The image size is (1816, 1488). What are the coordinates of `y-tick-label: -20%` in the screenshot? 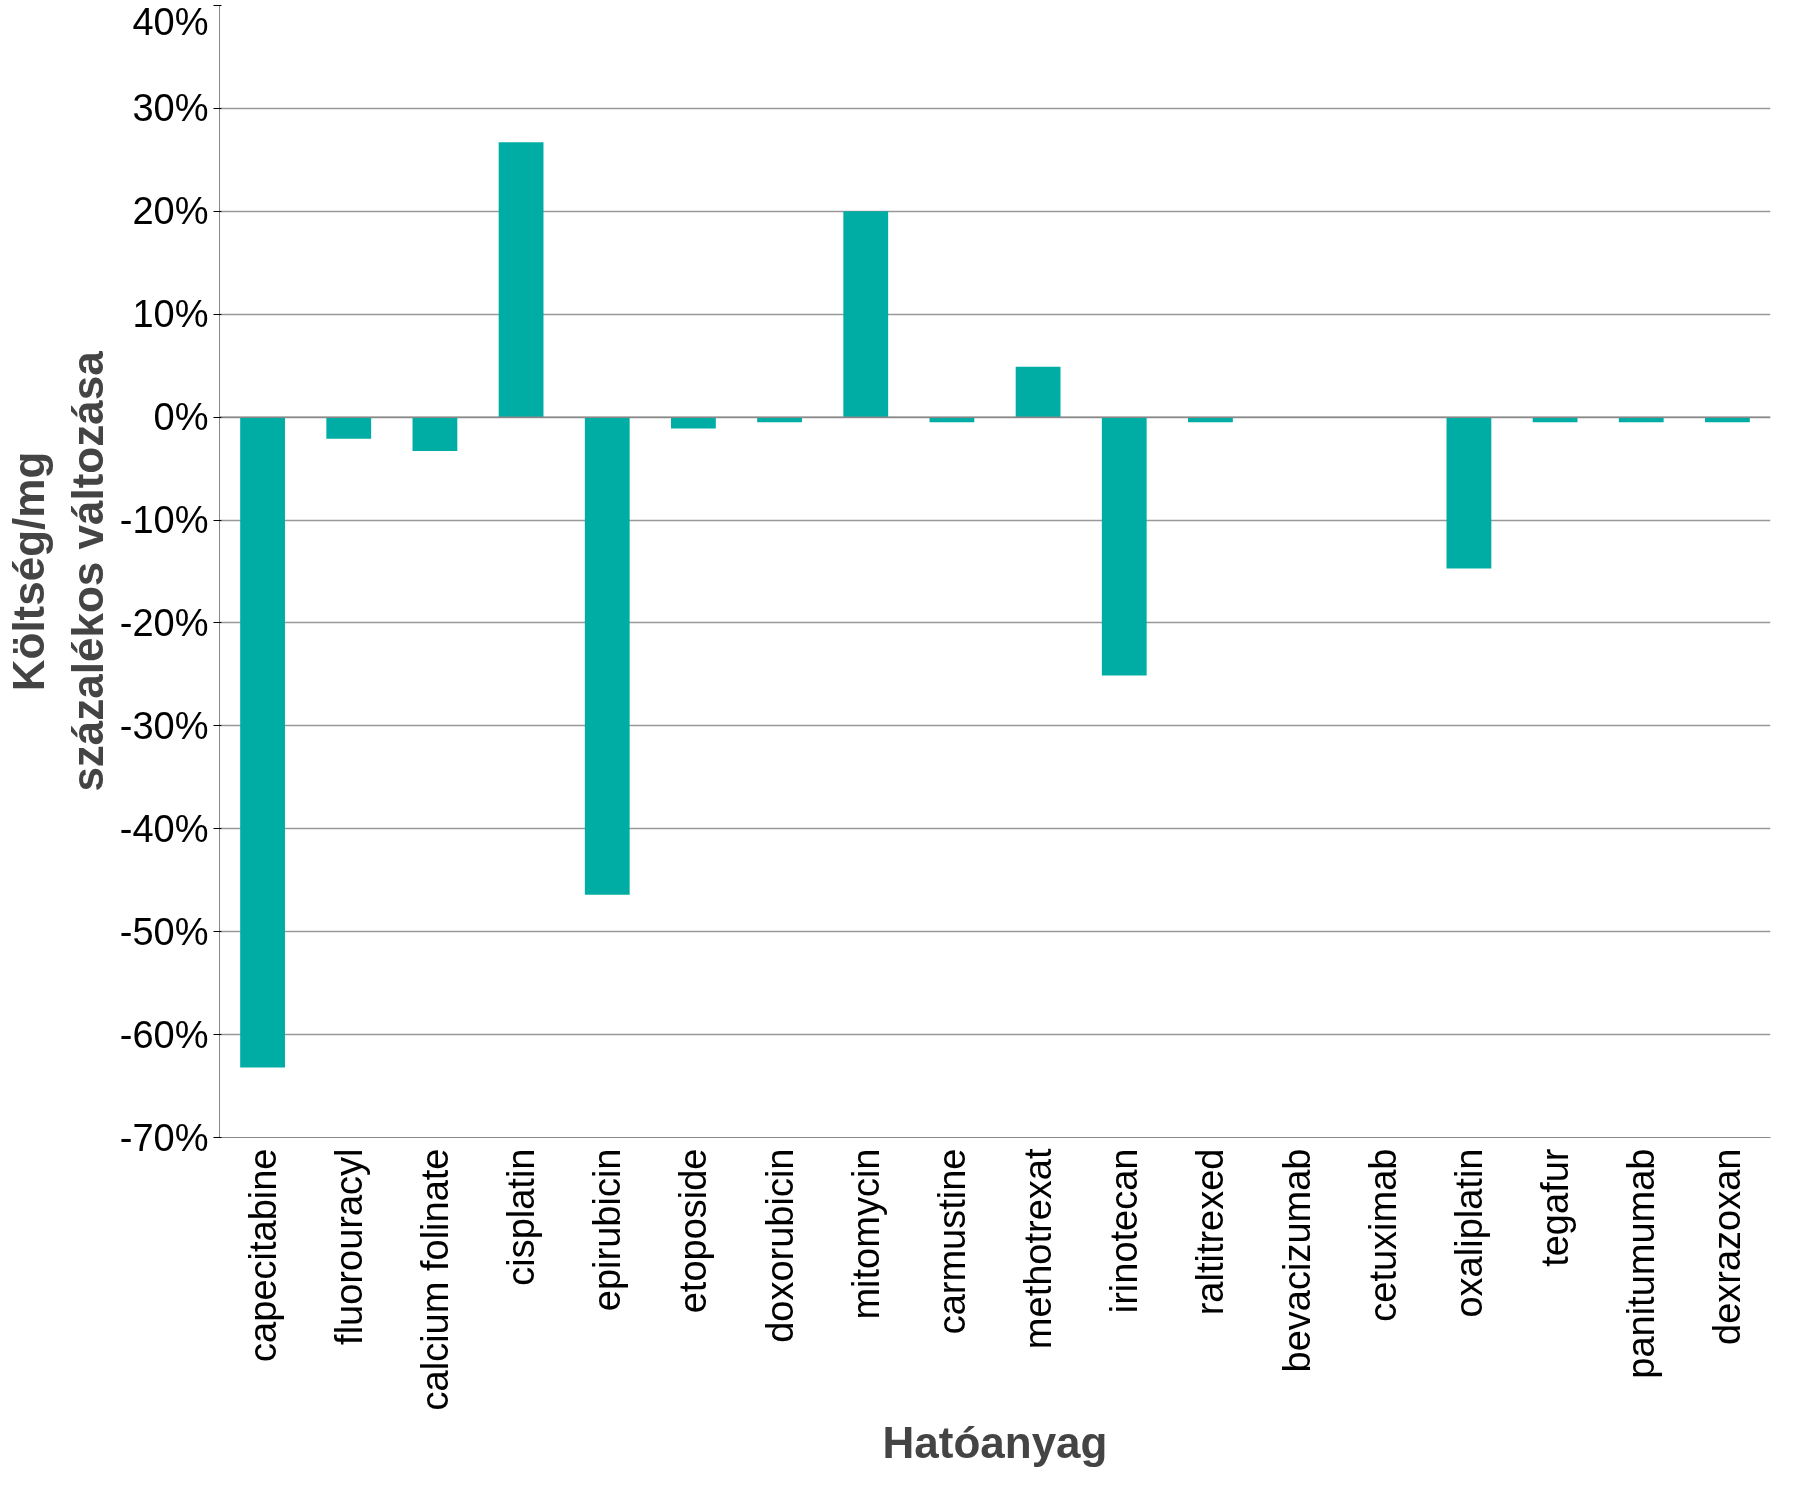 It's located at (164, 622).